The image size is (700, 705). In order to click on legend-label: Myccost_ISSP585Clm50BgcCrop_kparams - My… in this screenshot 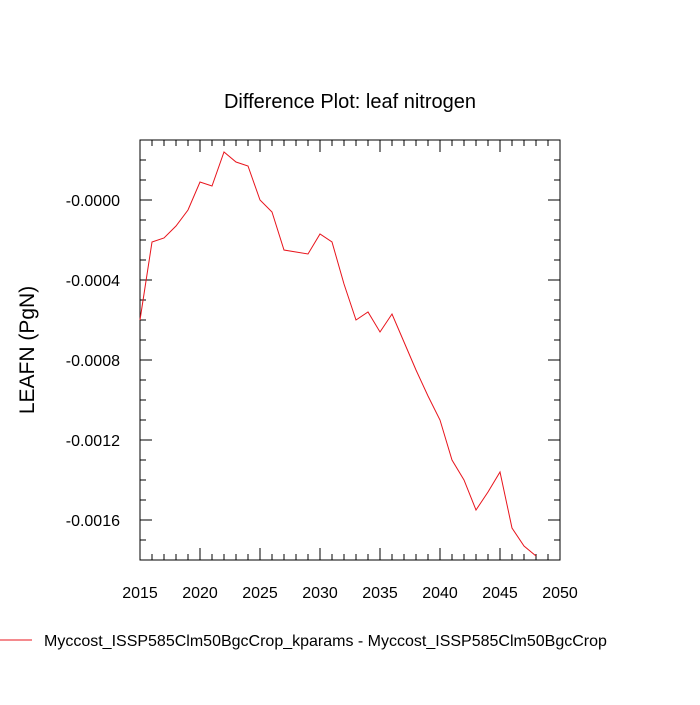, I will do `click(325, 641)`.